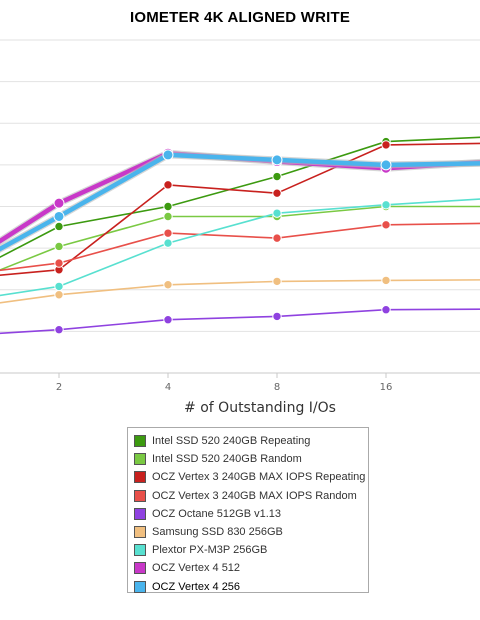 The image size is (480, 620). Describe the element at coordinates (217, 513) in the screenshot. I see `legend-label: OCZ Octane 512GB v1.13` at that location.